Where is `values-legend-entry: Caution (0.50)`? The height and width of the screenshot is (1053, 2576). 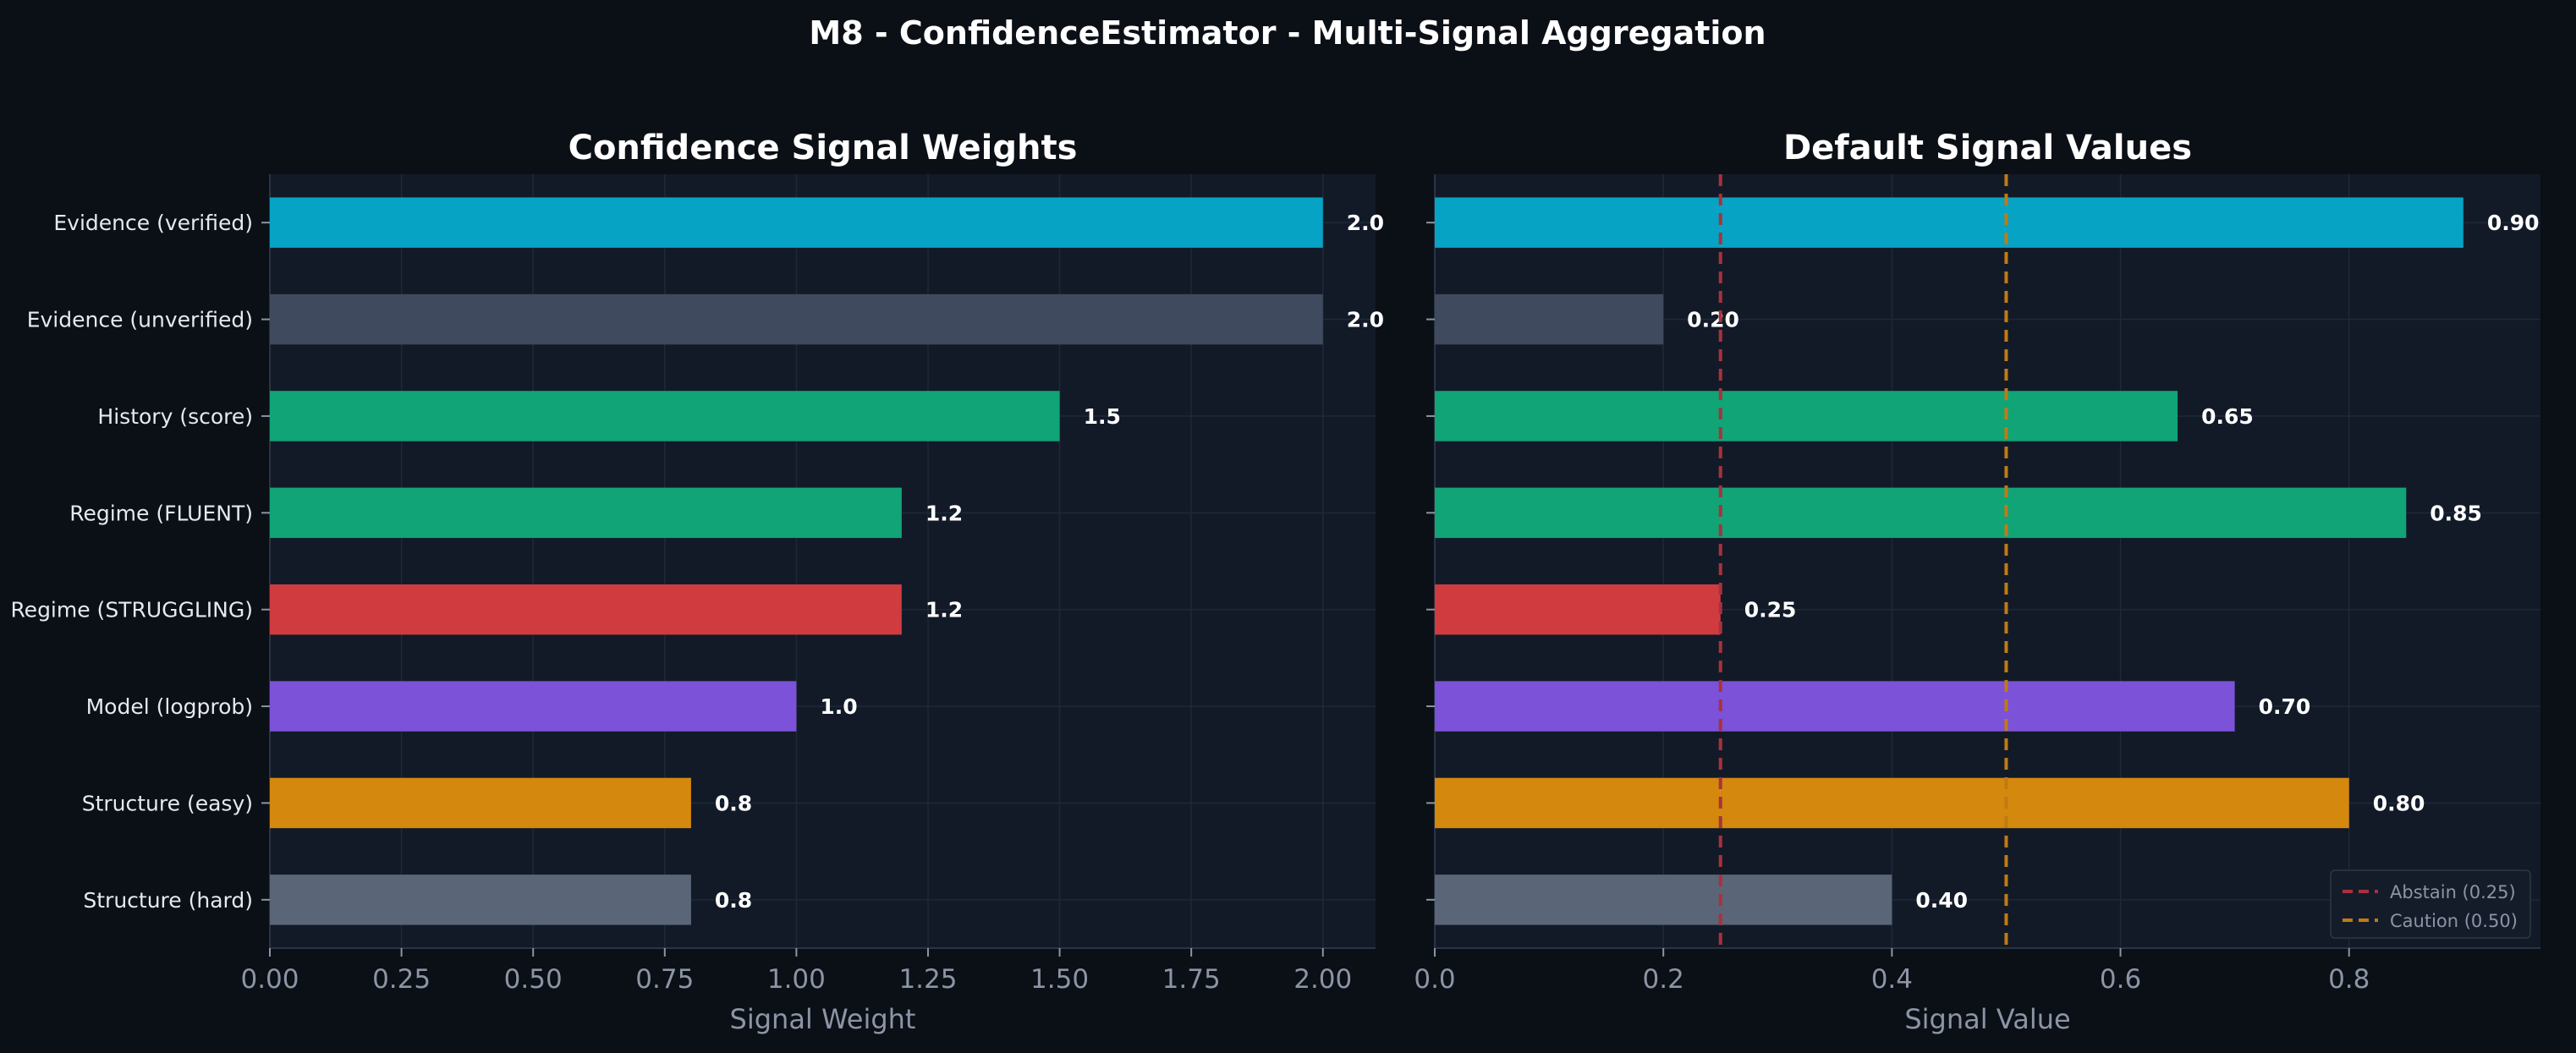 values-legend-entry: Caution (0.50) is located at coordinates (2454, 921).